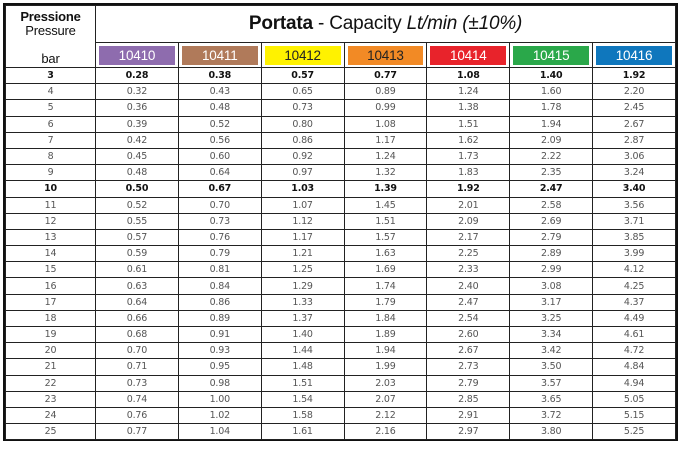 This screenshot has height=450, width=681. I want to click on capacity-cell: 1.07, so click(302, 205).